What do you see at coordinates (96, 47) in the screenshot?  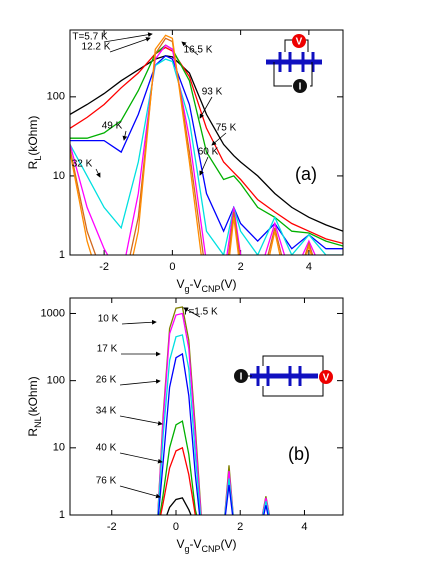 I see `series-label: 12.2 K` at bounding box center [96, 47].